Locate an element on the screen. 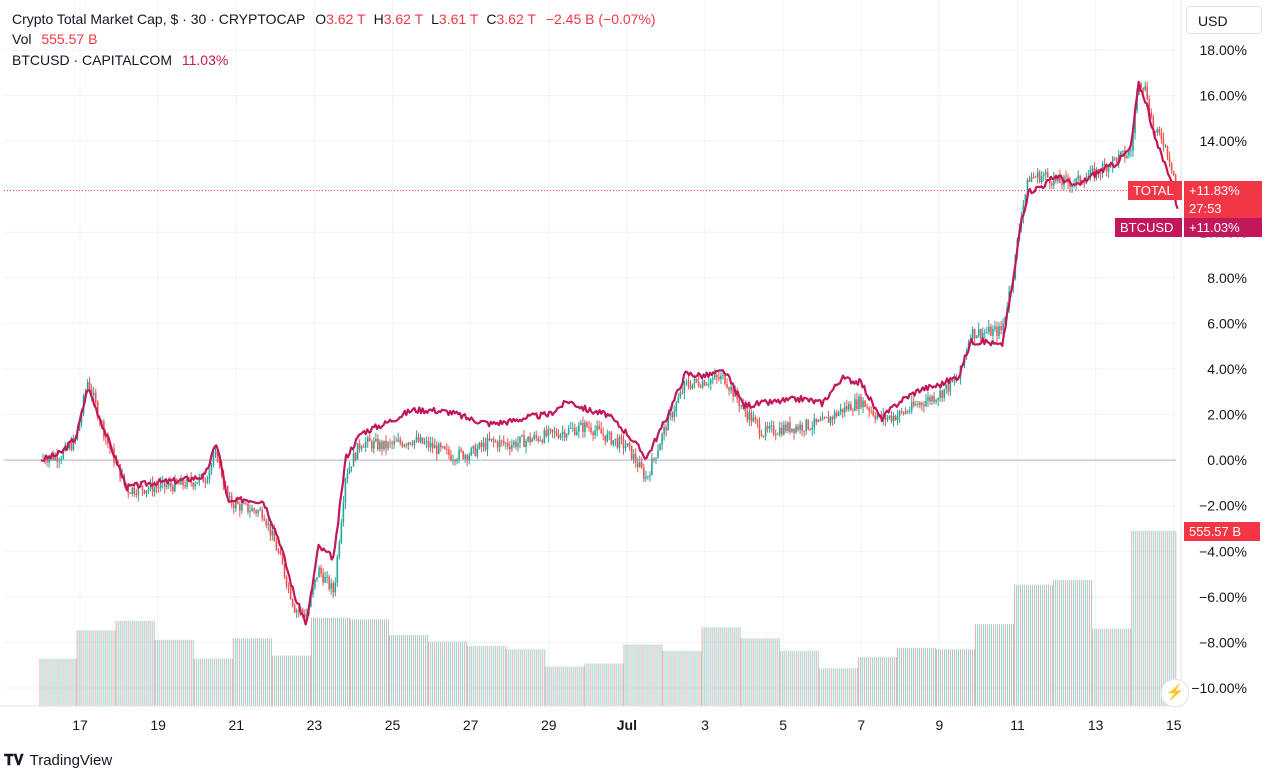 The image size is (1280, 782). x-axis: 17 19 21 23 25 27 29 Jul 3 5 7 9 11 13 15 is located at coordinates (591, 719).